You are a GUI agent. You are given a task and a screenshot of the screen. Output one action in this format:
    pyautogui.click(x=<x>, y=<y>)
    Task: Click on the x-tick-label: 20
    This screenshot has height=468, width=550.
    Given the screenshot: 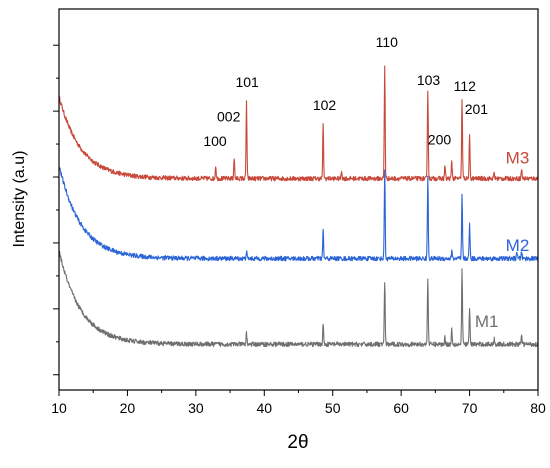 What is the action you would take?
    pyautogui.click(x=128, y=408)
    